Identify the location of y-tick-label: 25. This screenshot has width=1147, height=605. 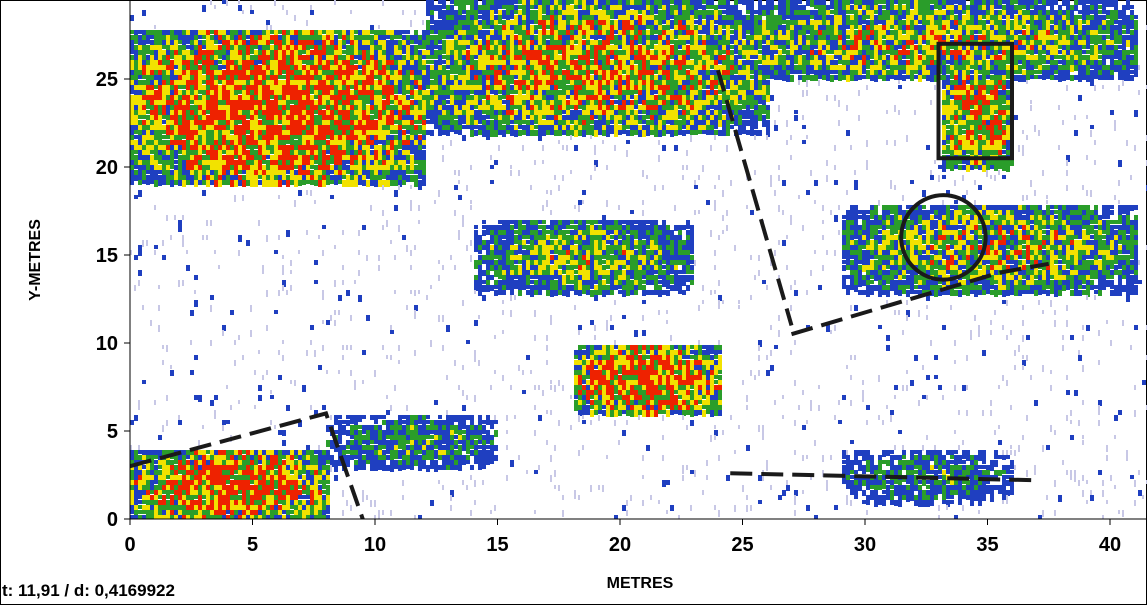
(107, 80).